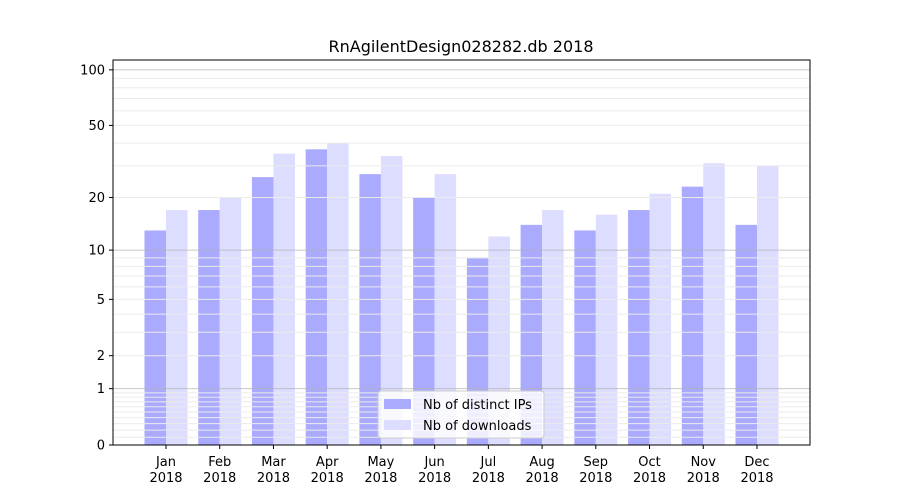  I want to click on y-tick-label: 5, so click(101, 300).